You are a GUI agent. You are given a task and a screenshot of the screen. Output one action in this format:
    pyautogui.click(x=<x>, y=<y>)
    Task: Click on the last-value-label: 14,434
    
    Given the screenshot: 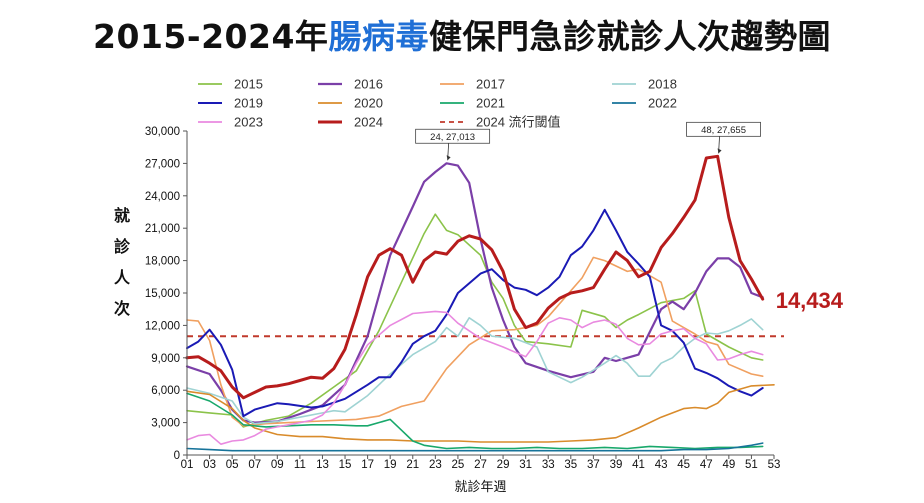 What is the action you would take?
    pyautogui.click(x=810, y=300)
    